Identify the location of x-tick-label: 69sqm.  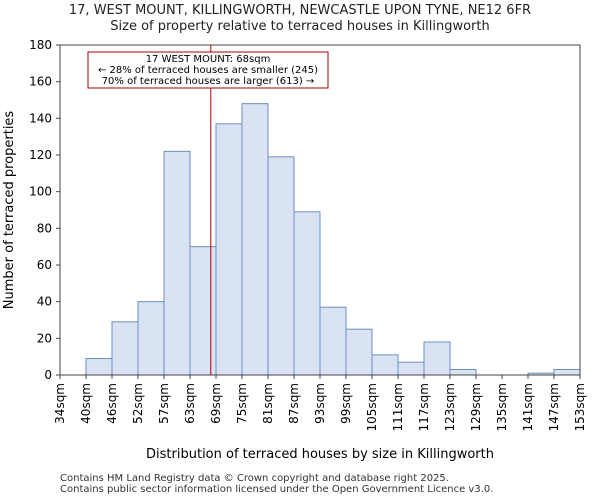
(216, 403).